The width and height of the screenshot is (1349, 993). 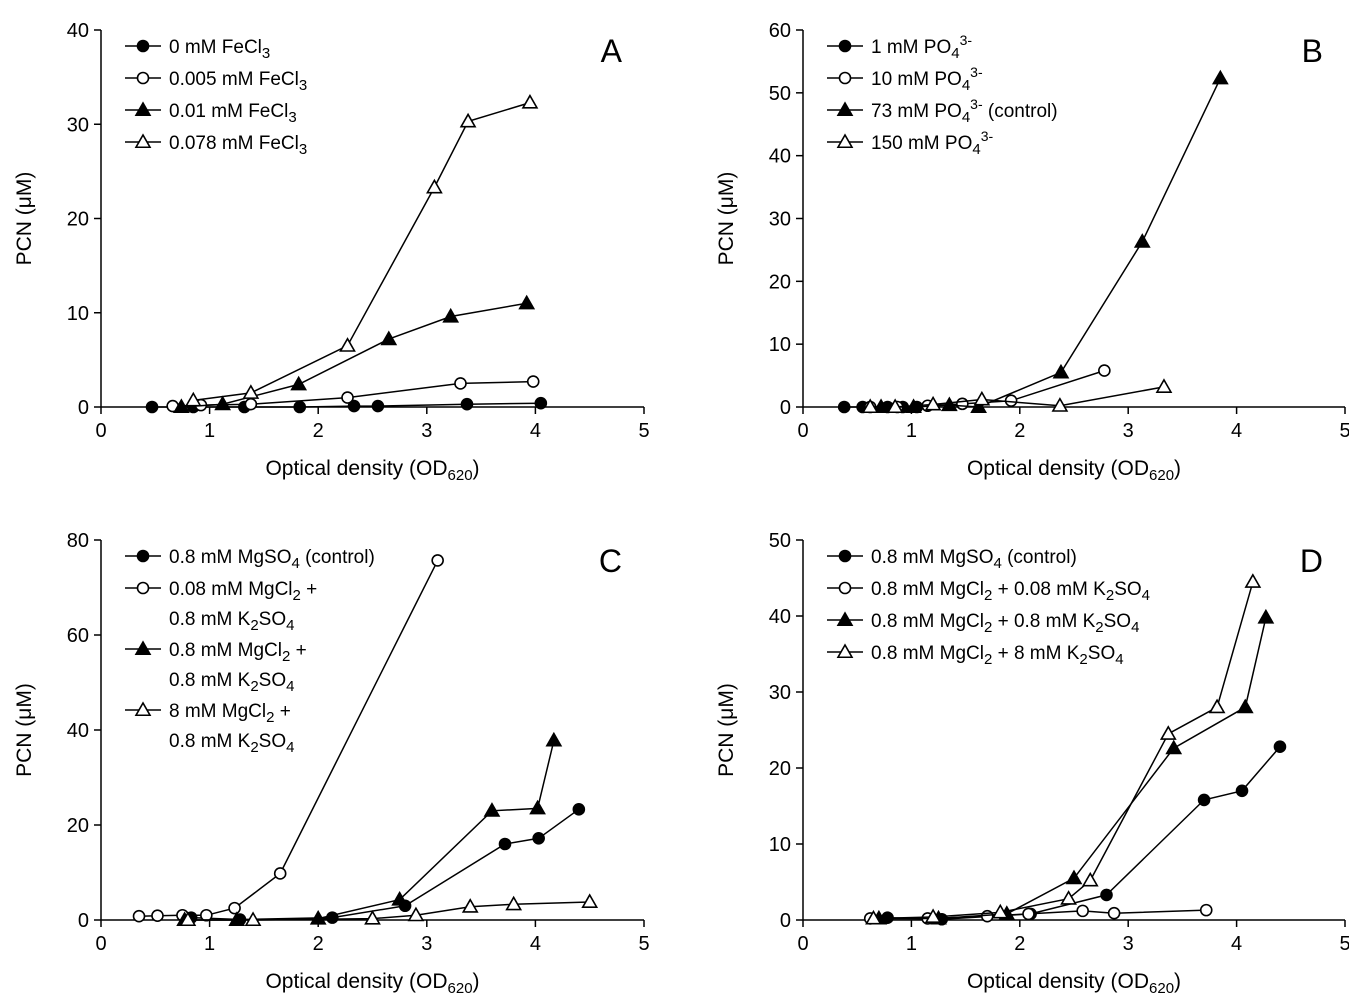 I want to click on text-fragment: 73 mM PO, so click(x=916, y=111).